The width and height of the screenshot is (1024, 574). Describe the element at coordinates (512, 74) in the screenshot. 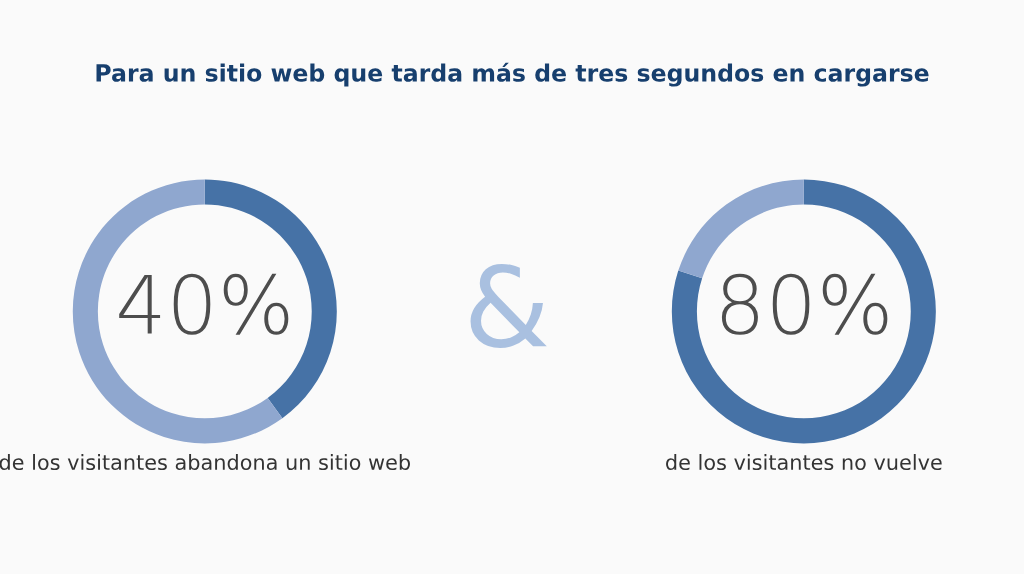

I see `text: Para un sitio web que tarda más de tres segundos en cargarse` at that location.